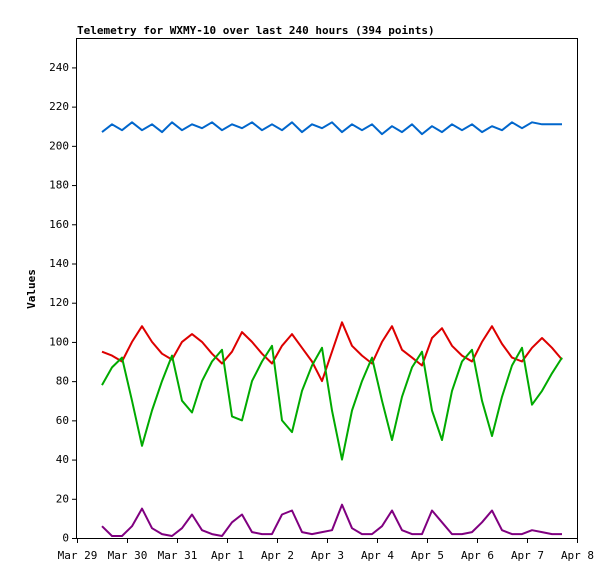 The image size is (615, 579). Describe the element at coordinates (59, 302) in the screenshot. I see `y-tick-label: 120` at that location.